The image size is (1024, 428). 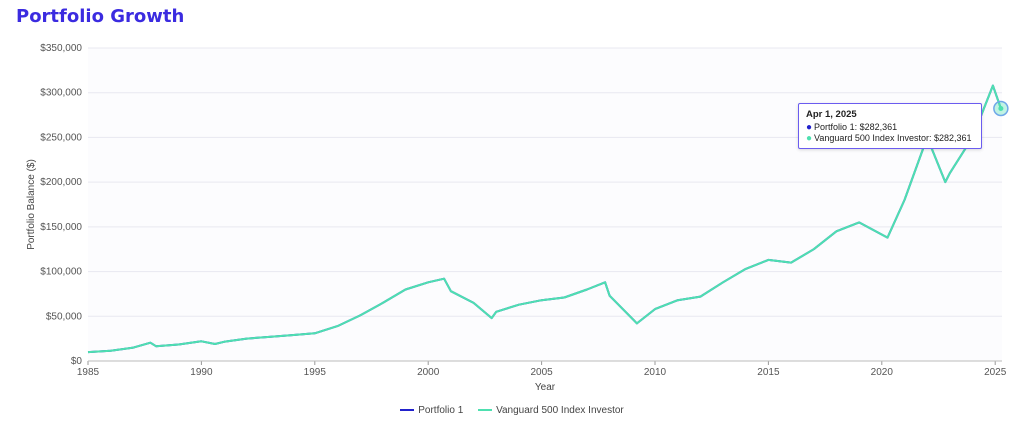 What do you see at coordinates (541, 372) in the screenshot?
I see `x-tick-label: 2005` at bounding box center [541, 372].